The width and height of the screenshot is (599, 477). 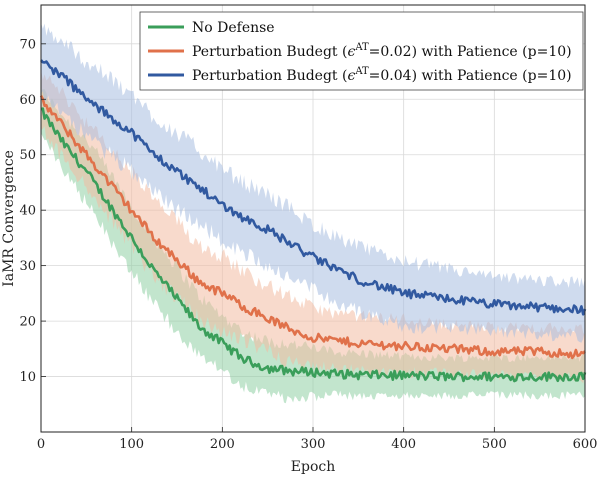 What do you see at coordinates (269, 76) in the screenshot?
I see `legend-label-eps-004-prefix: Perturbation Budegt (` at bounding box center [269, 76].